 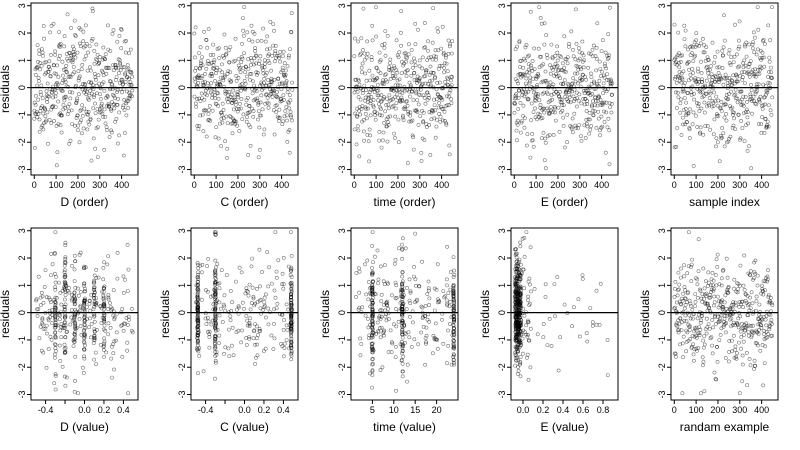 What do you see at coordinates (404, 314) in the screenshot?
I see `plot-frame` at bounding box center [404, 314].